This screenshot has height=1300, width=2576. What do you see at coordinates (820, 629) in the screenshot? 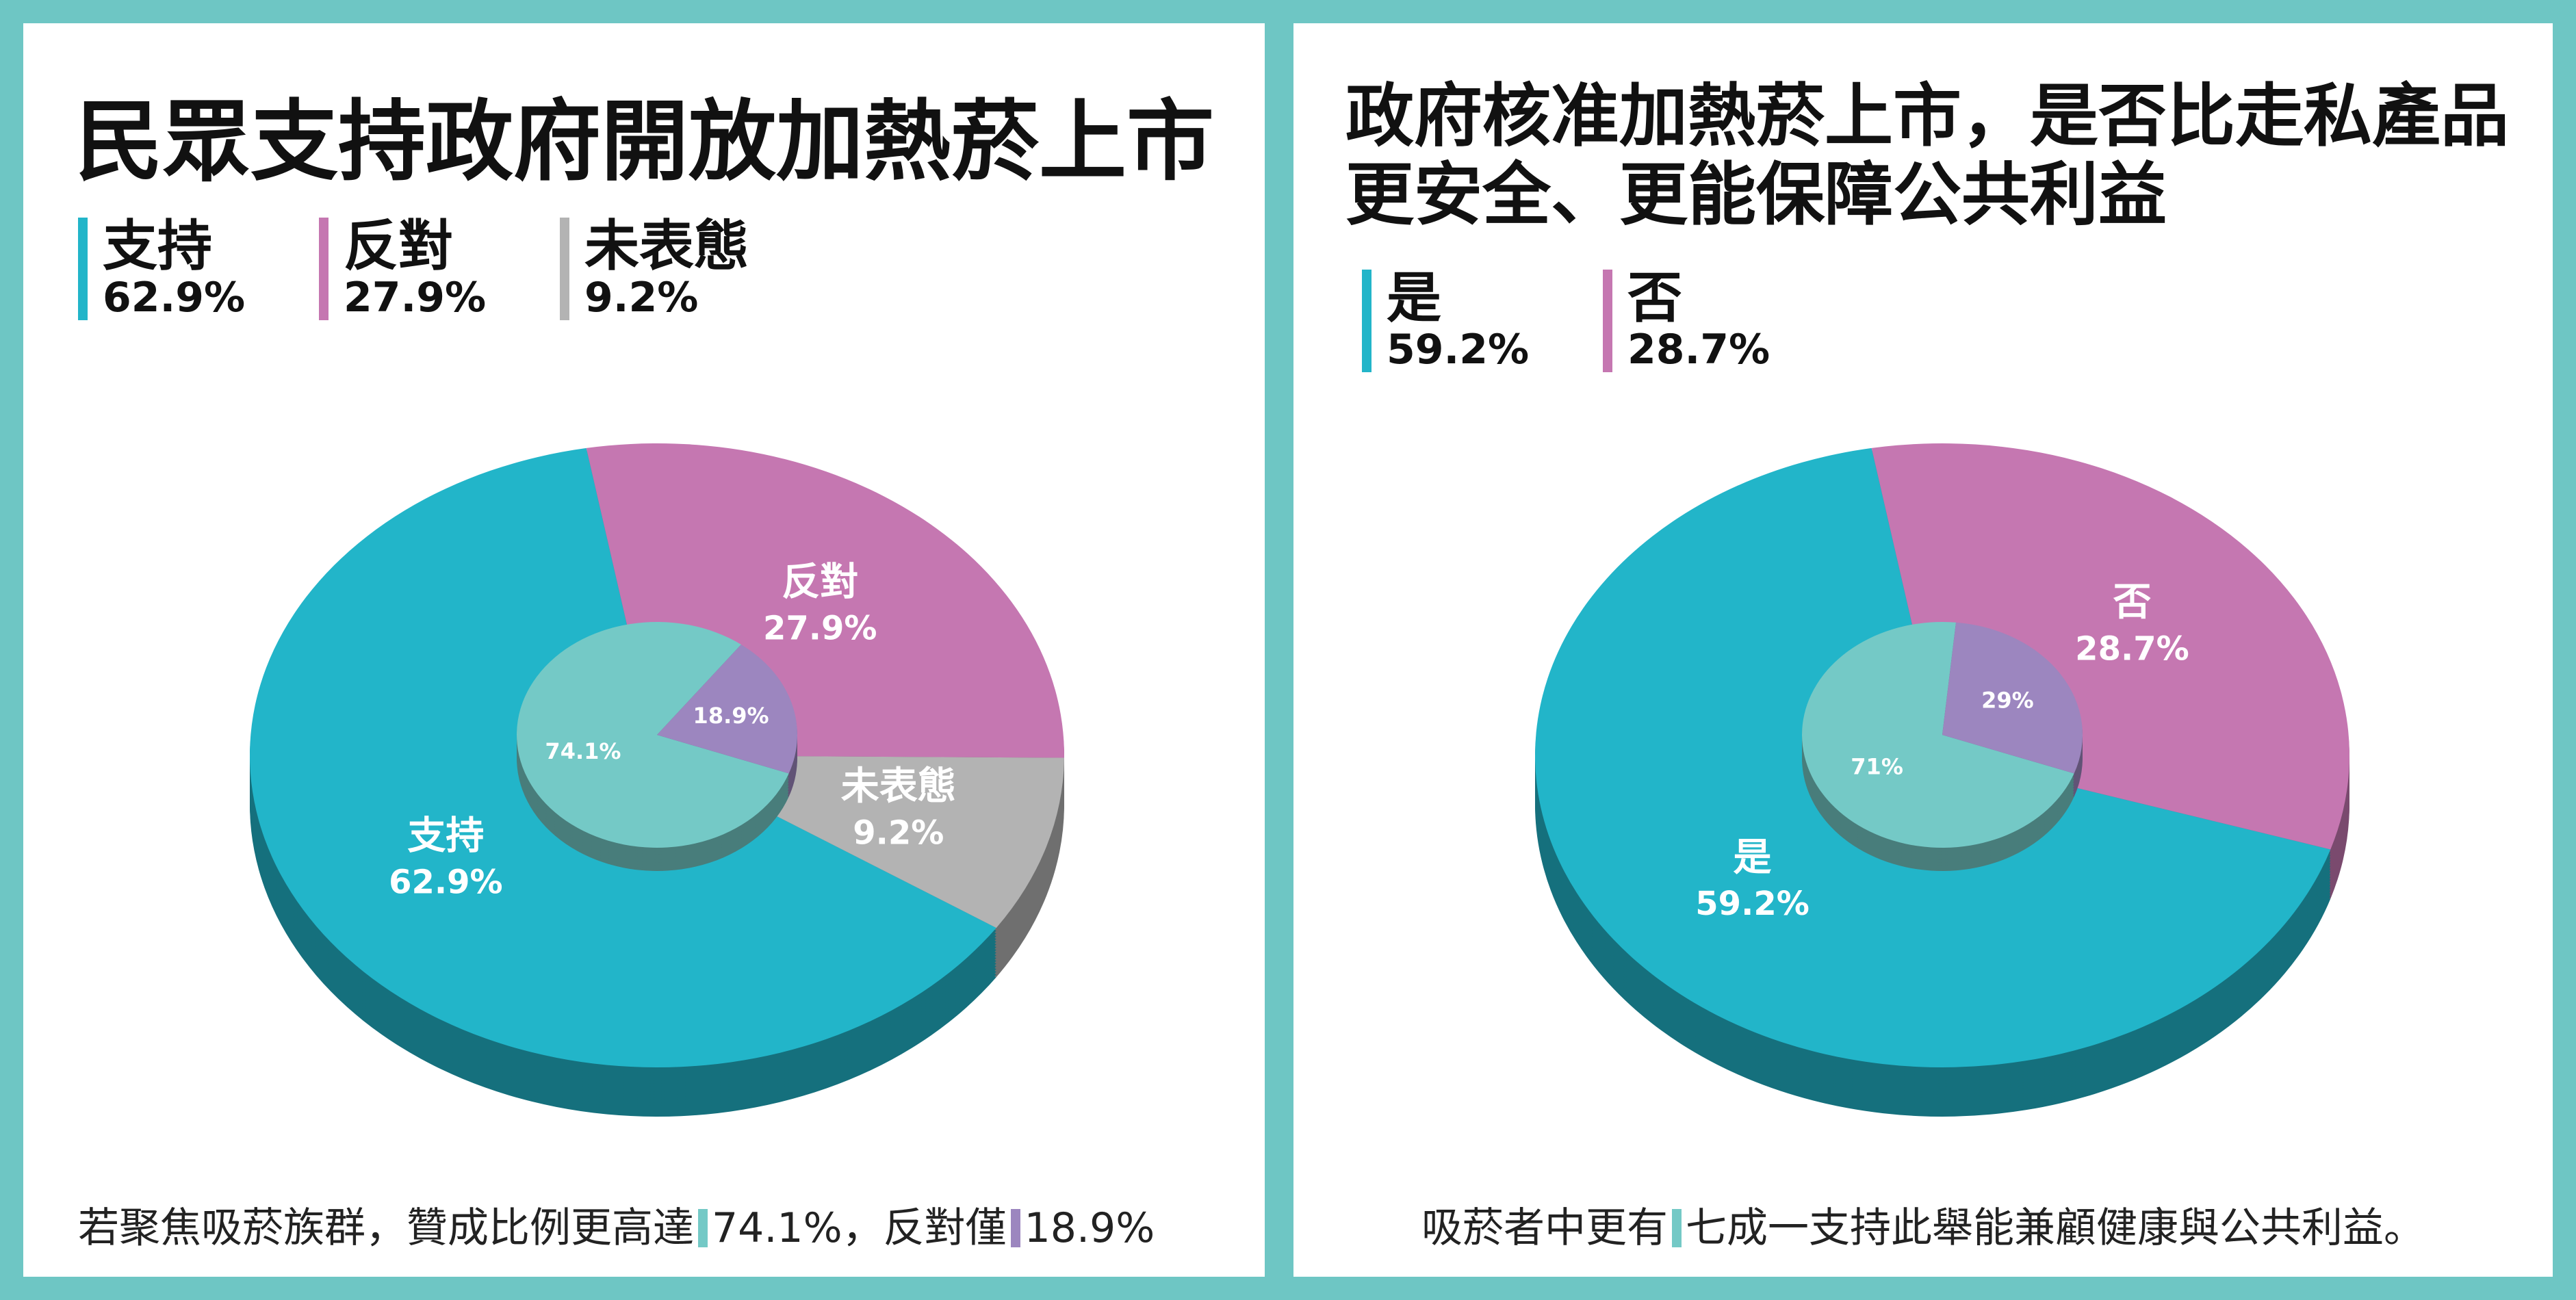
I see `slice-value: 27.9%` at bounding box center [820, 629].